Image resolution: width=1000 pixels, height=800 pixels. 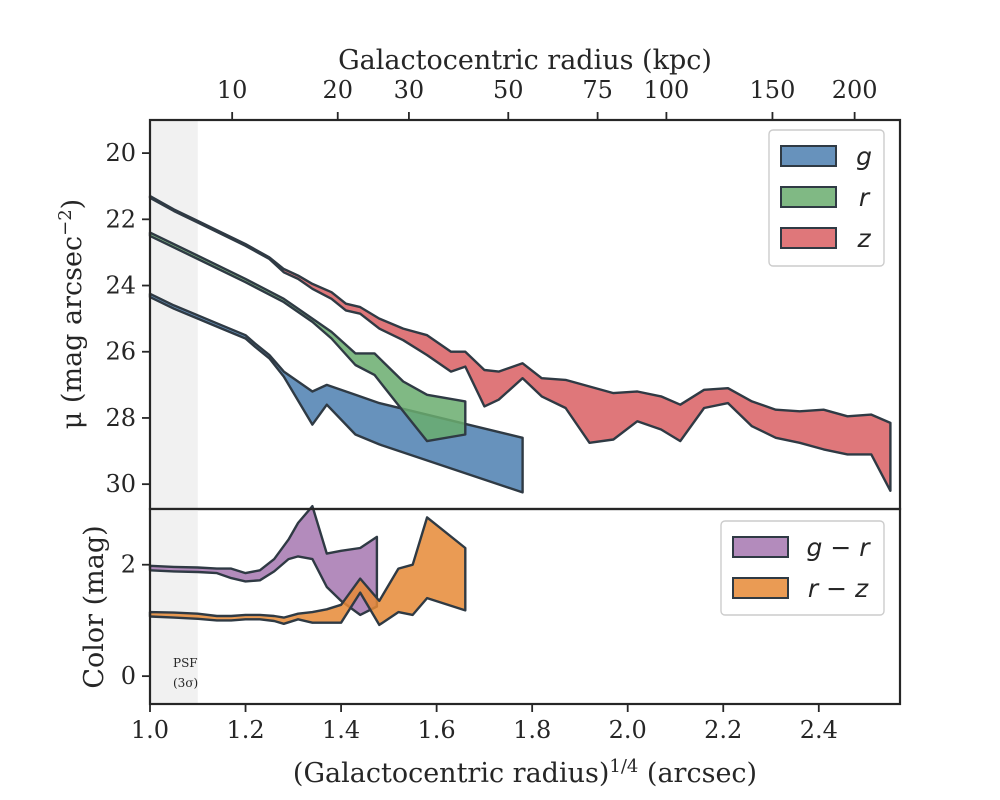 What do you see at coordinates (773, 90) in the screenshot?
I see `top-tick-label-150: 150` at bounding box center [773, 90].